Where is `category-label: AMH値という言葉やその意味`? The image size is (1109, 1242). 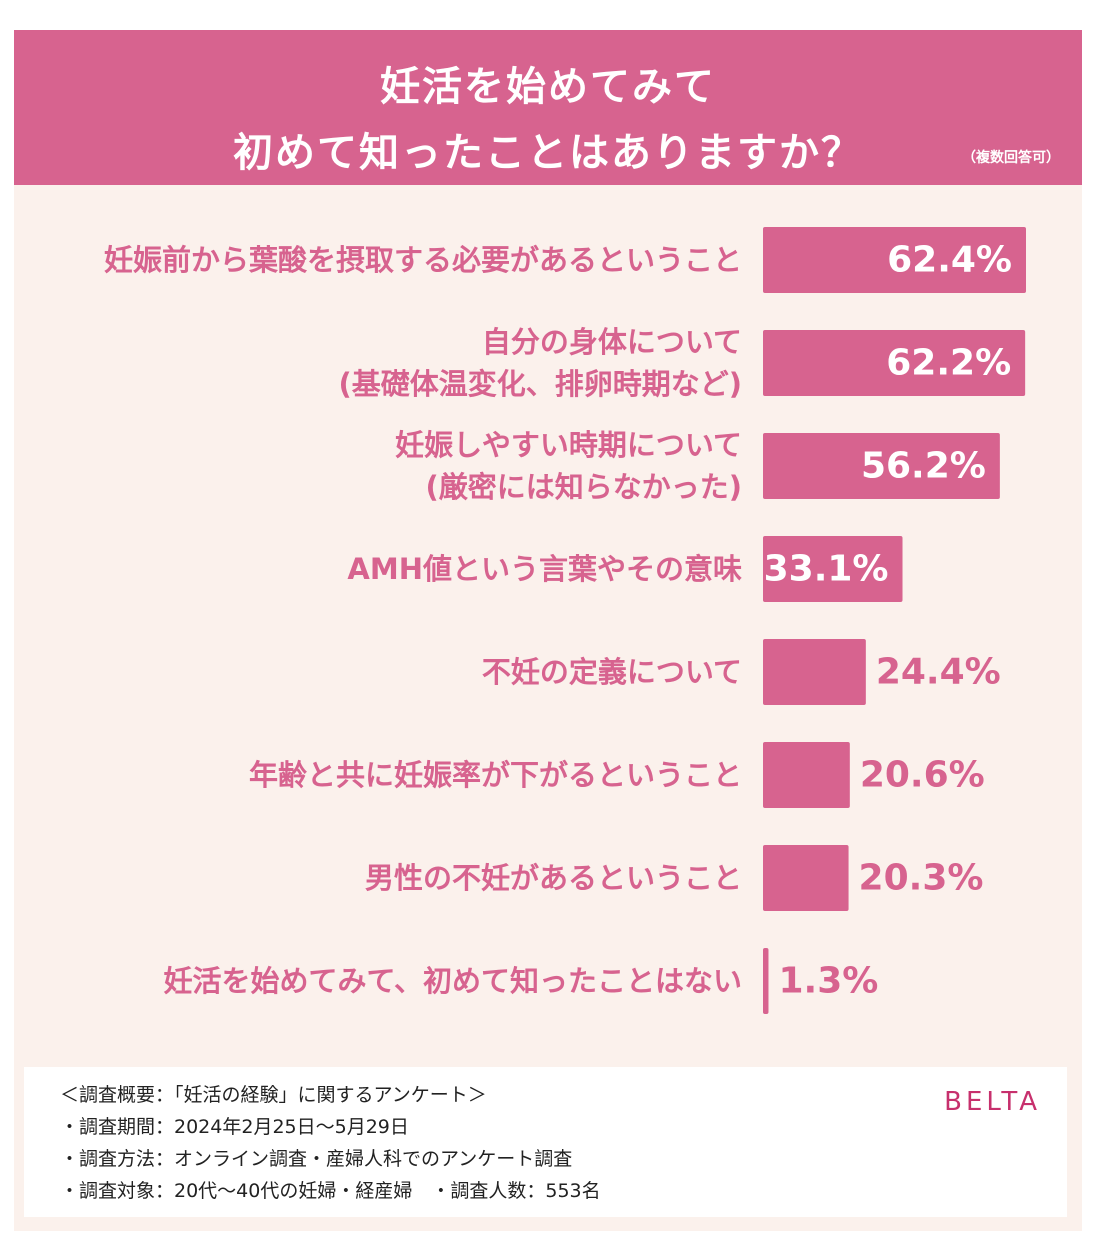 category-label: AMH値という言葉やその意味 is located at coordinates (544, 569).